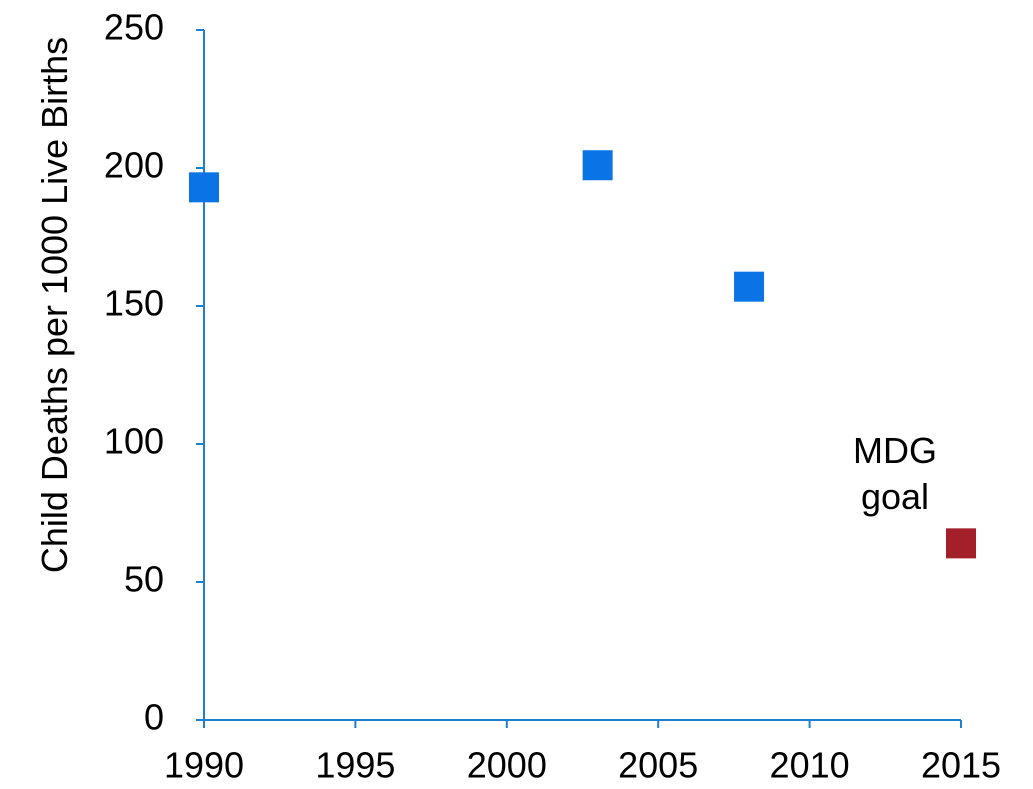 The image size is (1033, 789). What do you see at coordinates (54, 305) in the screenshot?
I see `y-axis-label: Child Deaths per 1000 Live Births` at bounding box center [54, 305].